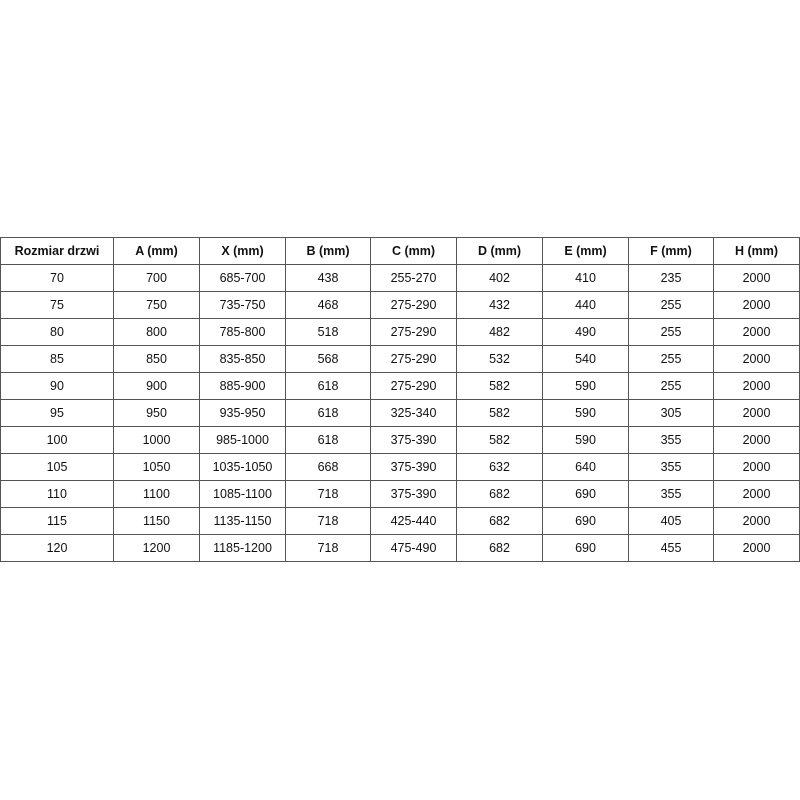 Image resolution: width=800 pixels, height=800 pixels. Describe the element at coordinates (156, 278) in the screenshot. I see `table-cell: 700` at that location.